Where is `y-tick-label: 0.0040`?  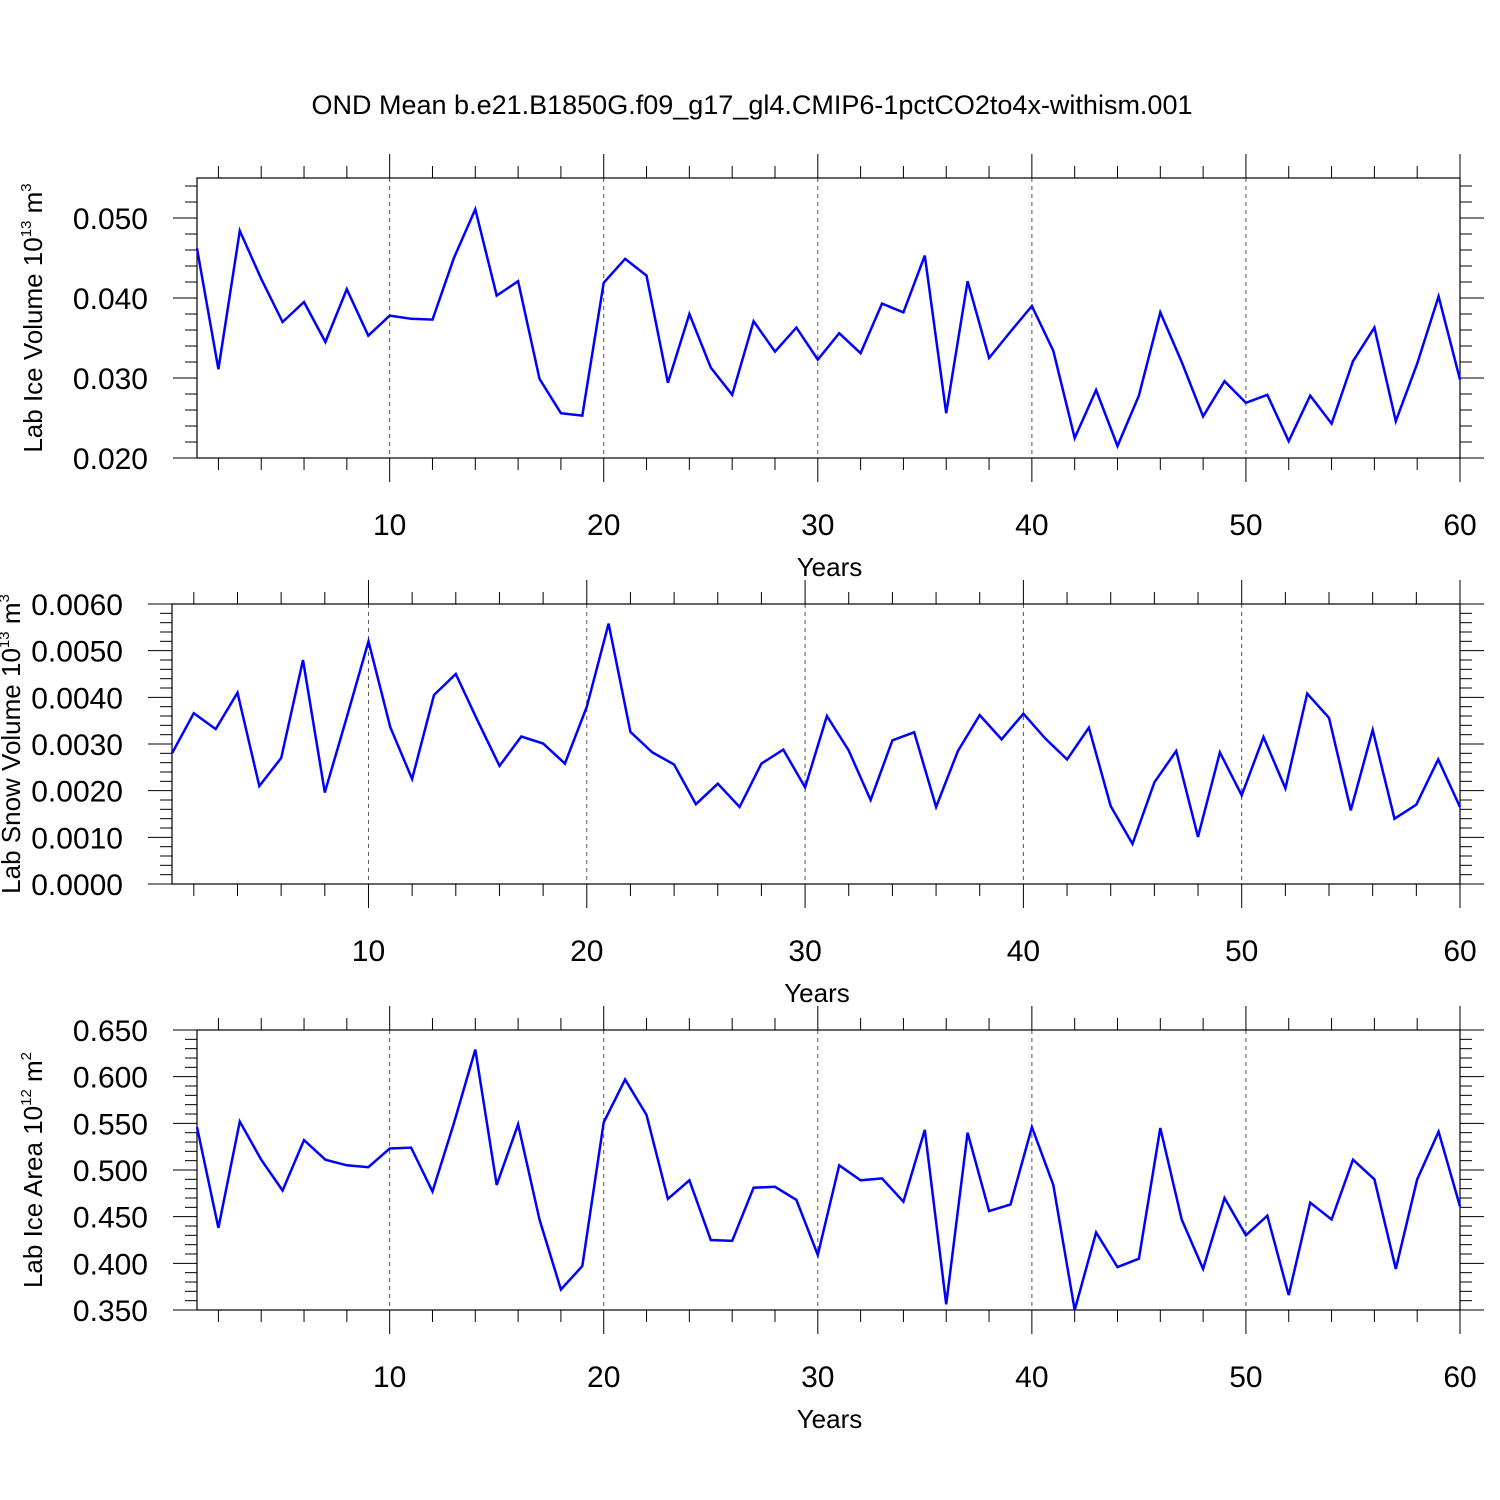
y-tick-label: 0.0040 is located at coordinates (77, 698).